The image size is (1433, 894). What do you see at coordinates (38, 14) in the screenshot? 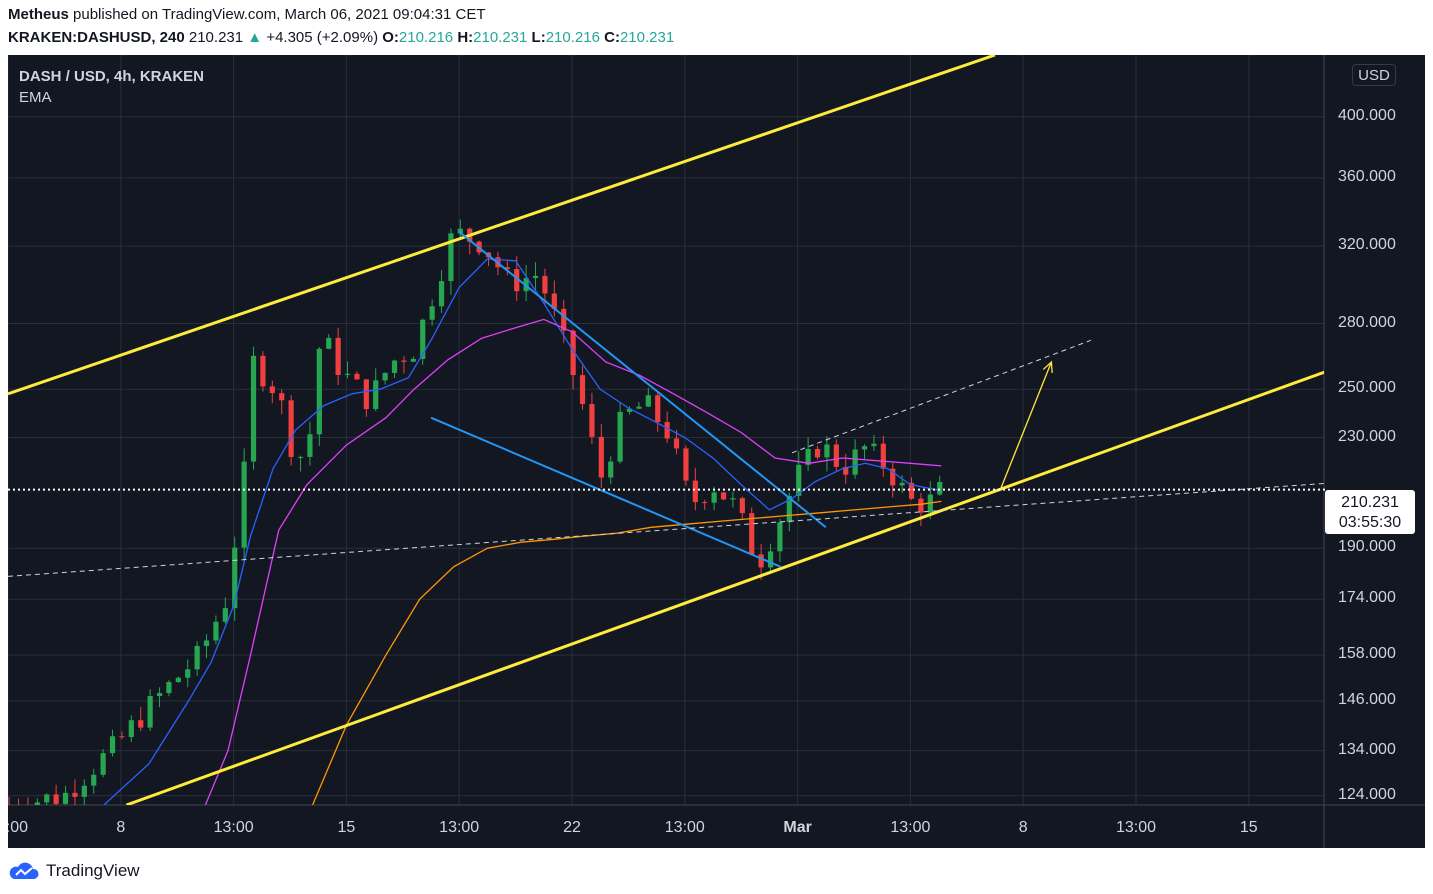
I see `author-name: Metheus` at bounding box center [38, 14].